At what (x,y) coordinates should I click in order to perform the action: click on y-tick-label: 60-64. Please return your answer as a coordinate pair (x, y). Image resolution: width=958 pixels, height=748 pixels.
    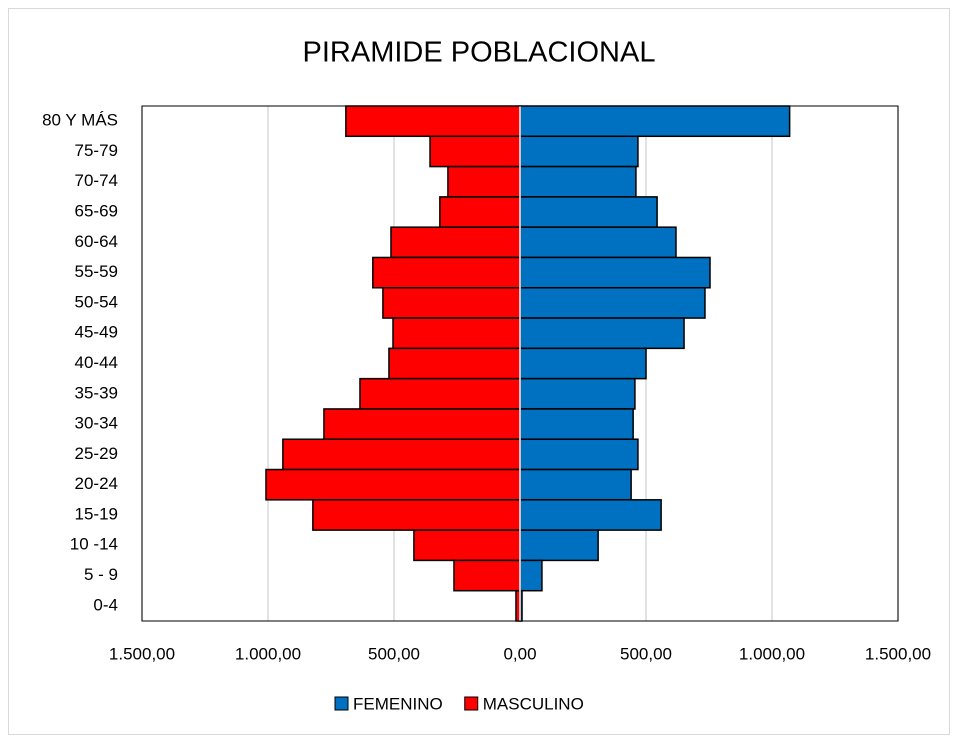
    Looking at the image, I should click on (96, 241).